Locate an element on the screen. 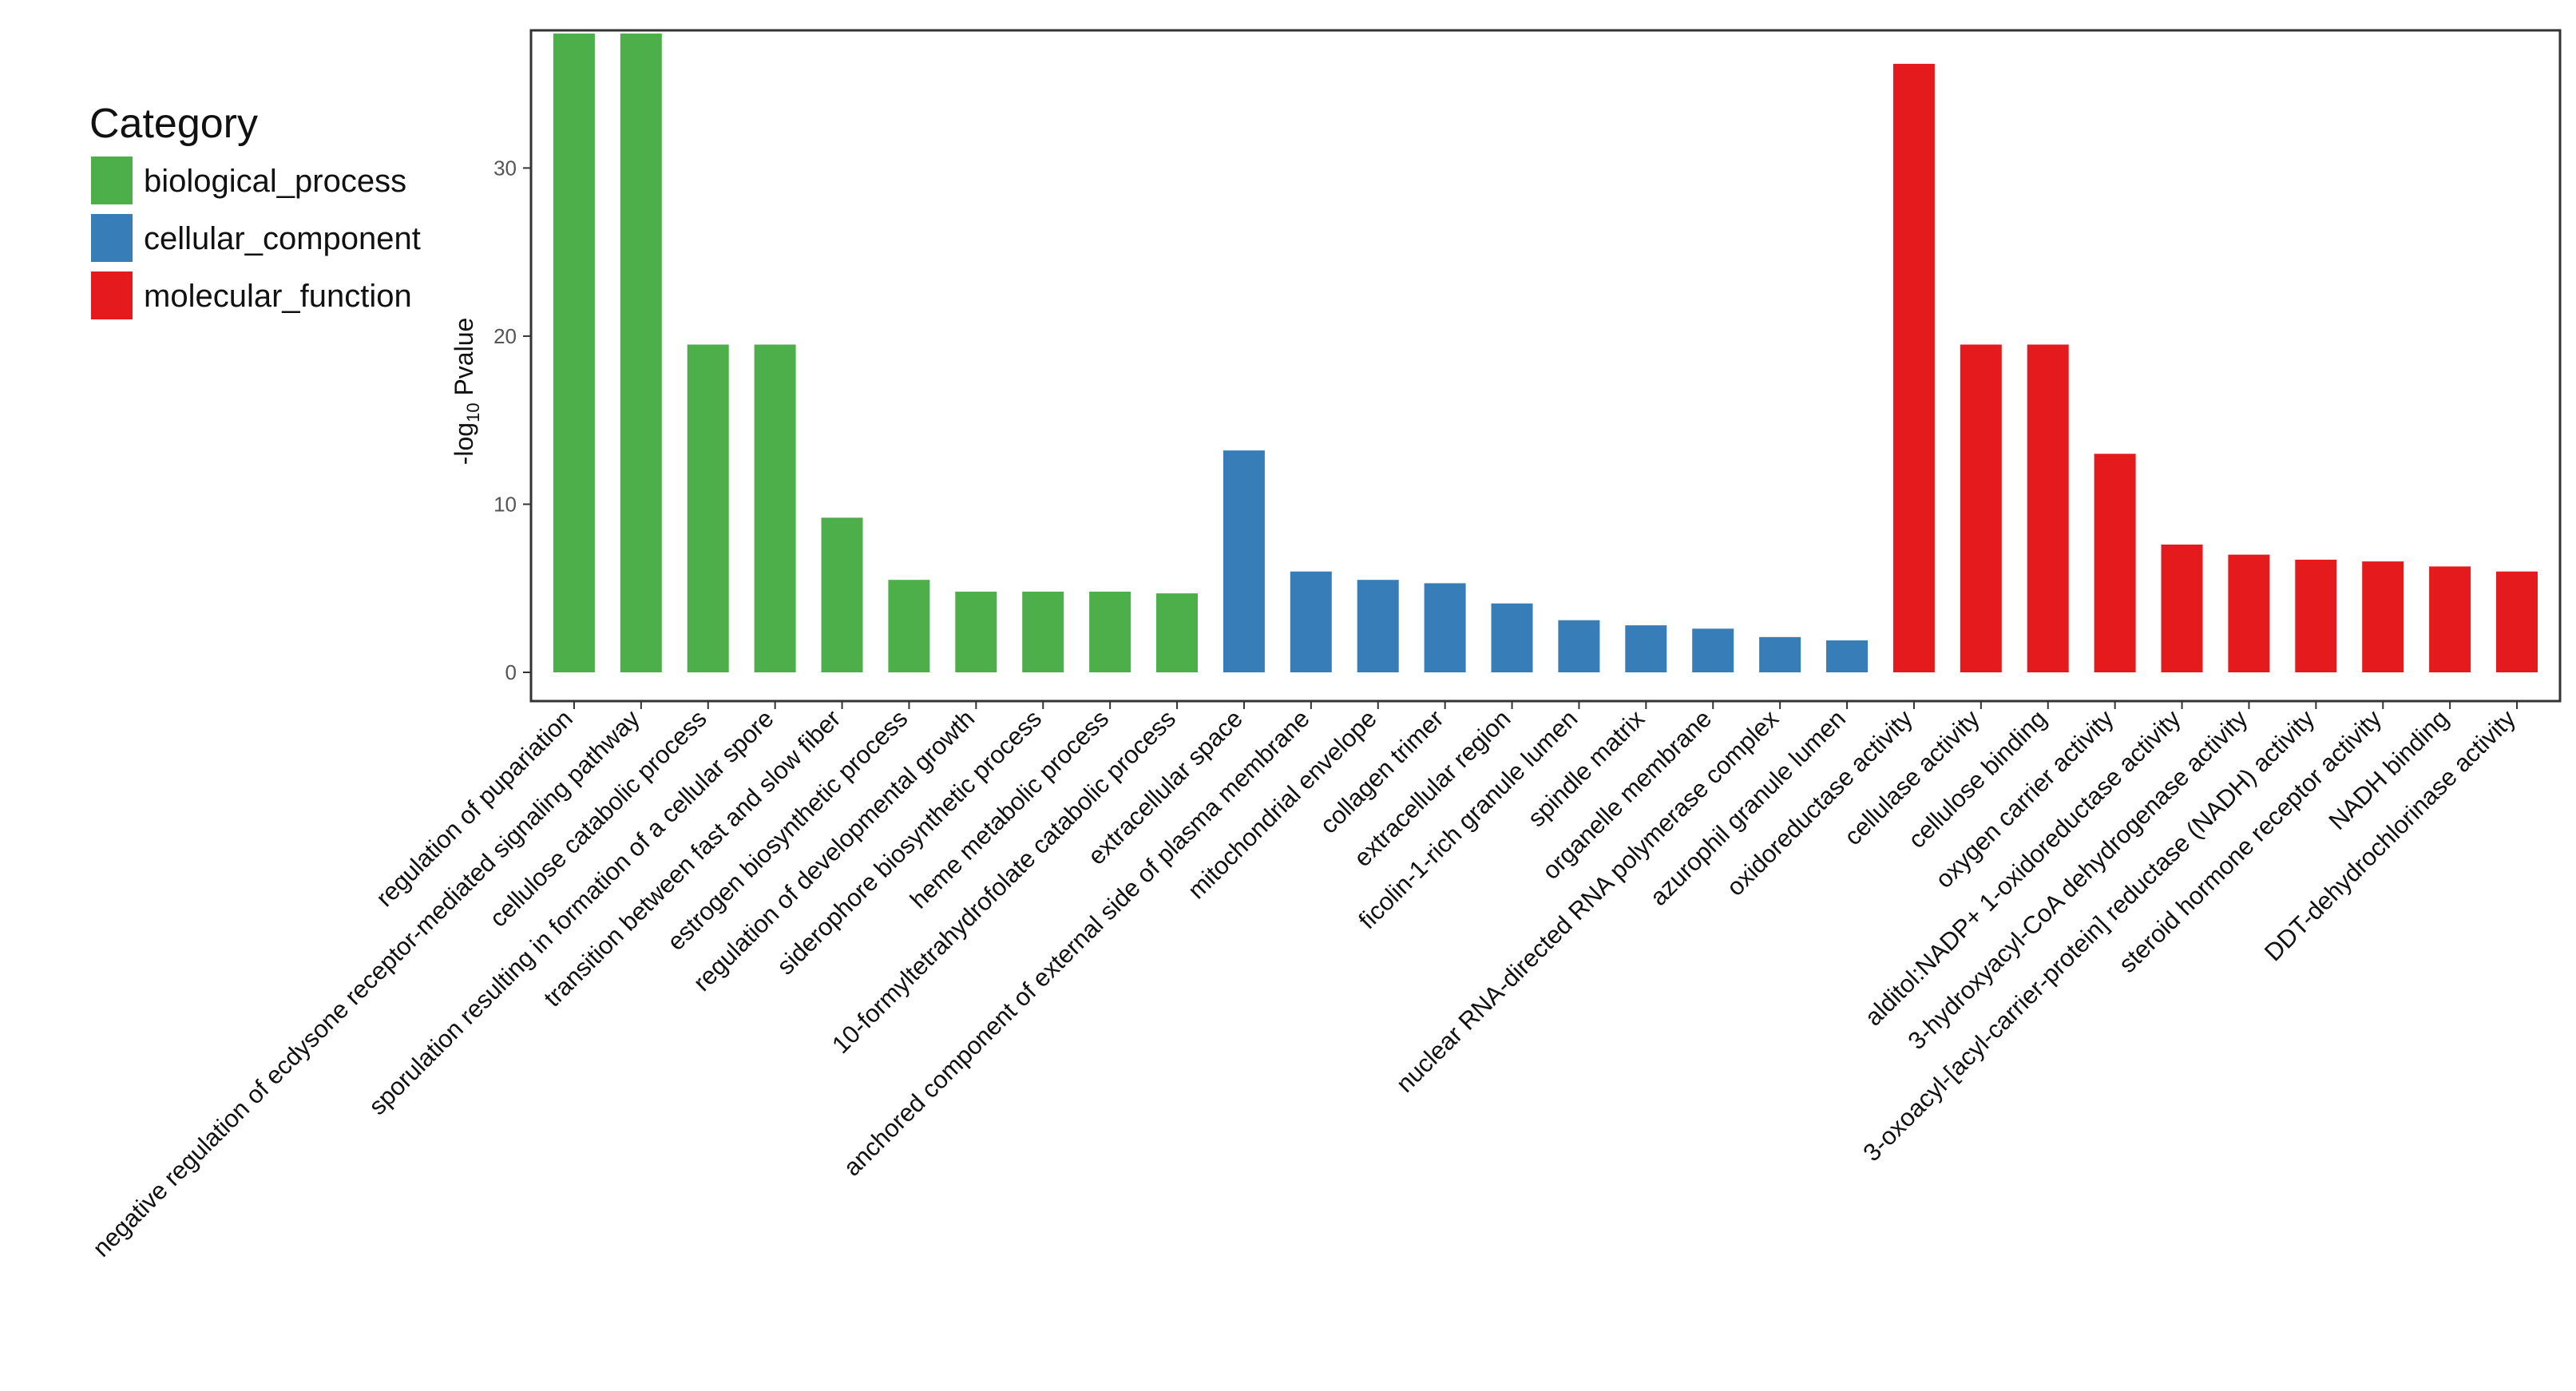 This screenshot has height=1391, width=2576. y-tick-label: 30 is located at coordinates (505, 168).